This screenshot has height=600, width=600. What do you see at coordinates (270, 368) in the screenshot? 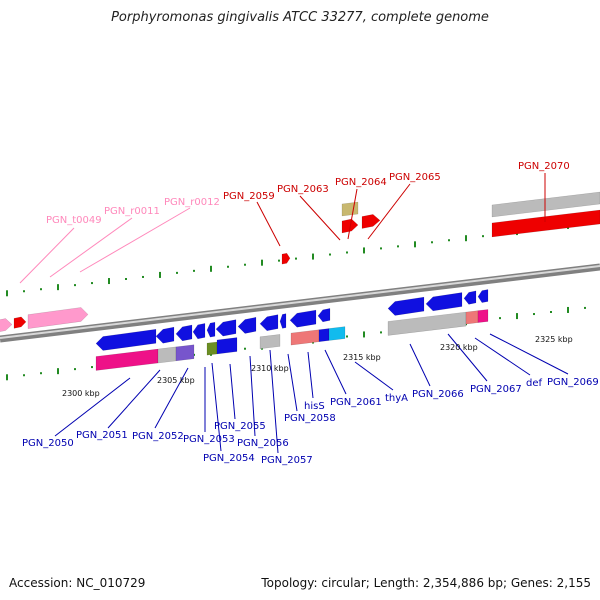
I see `scale-label: 2310 kbp` at bounding box center [270, 368].